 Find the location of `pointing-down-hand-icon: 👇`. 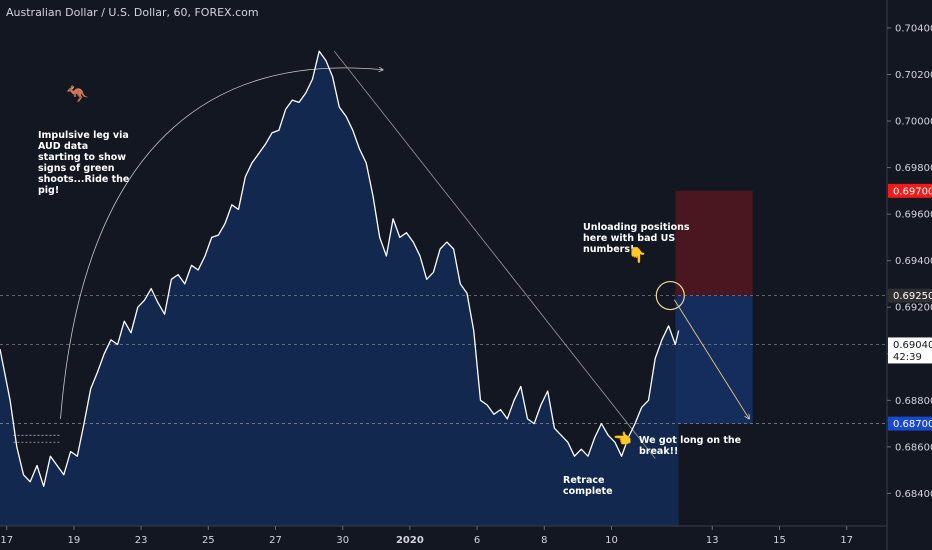

pointing-down-hand-icon: 👇 is located at coordinates (637, 255).